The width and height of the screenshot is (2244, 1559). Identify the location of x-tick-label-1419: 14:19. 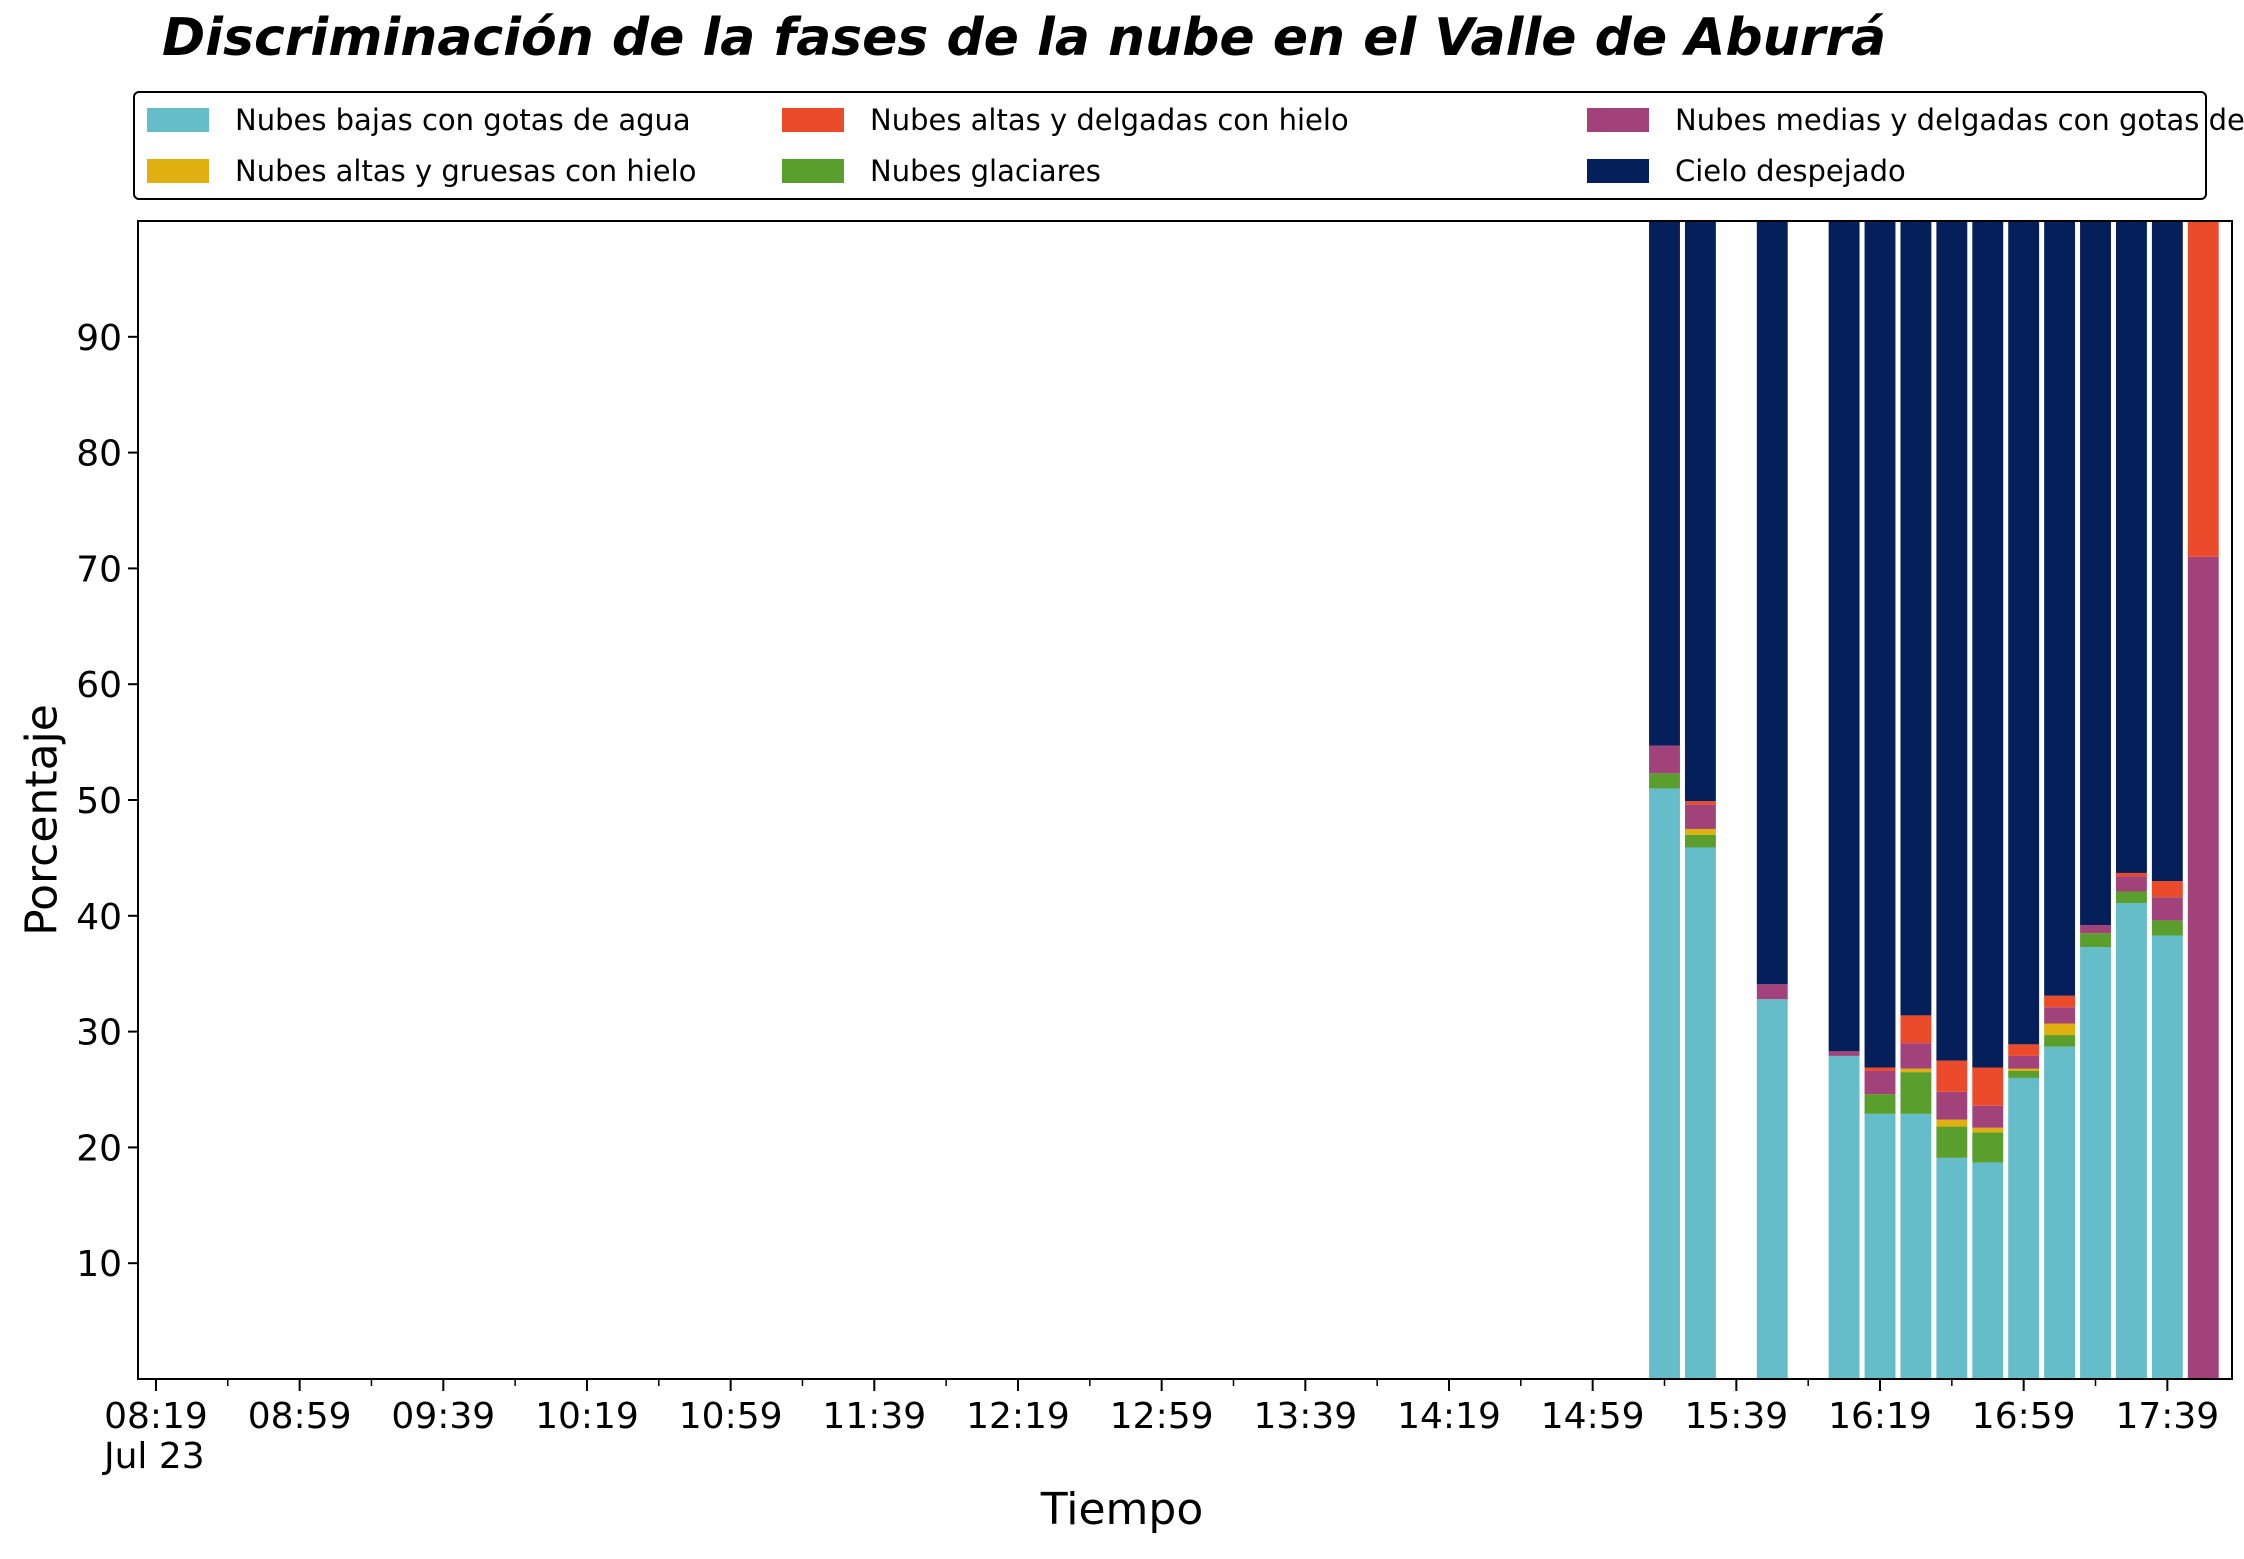
(1449, 1416).